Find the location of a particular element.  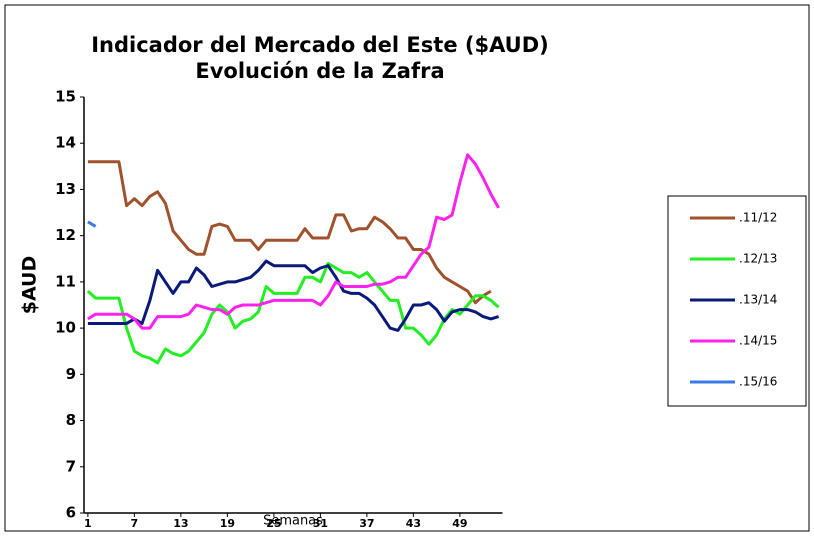

x-tick-label: 13 is located at coordinates (180, 523).